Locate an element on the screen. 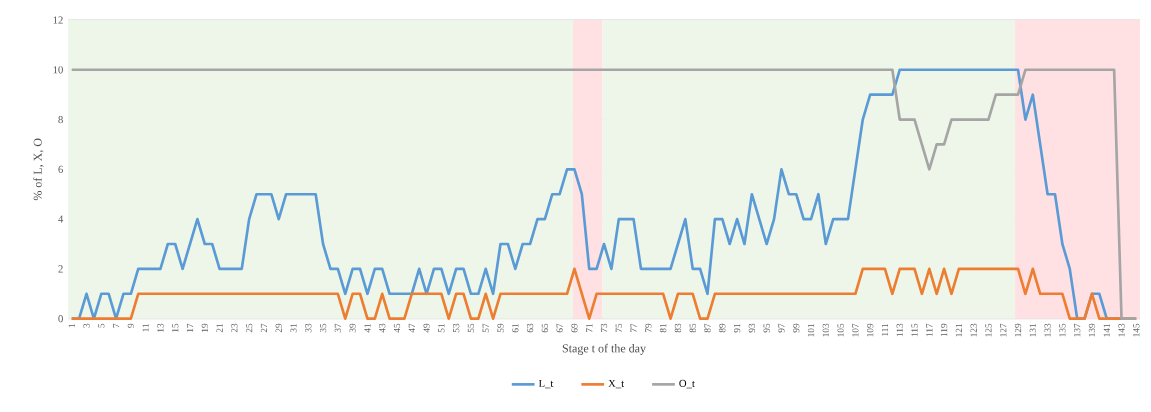 The height and width of the screenshot is (412, 1151). x-tick-label: 135 is located at coordinates (1062, 330).